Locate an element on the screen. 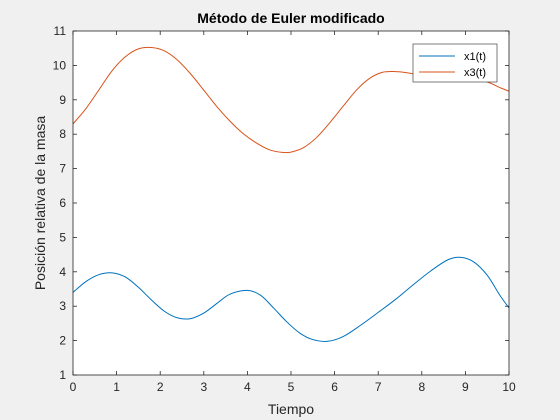  x-tick-label: 6 is located at coordinates (334, 387).